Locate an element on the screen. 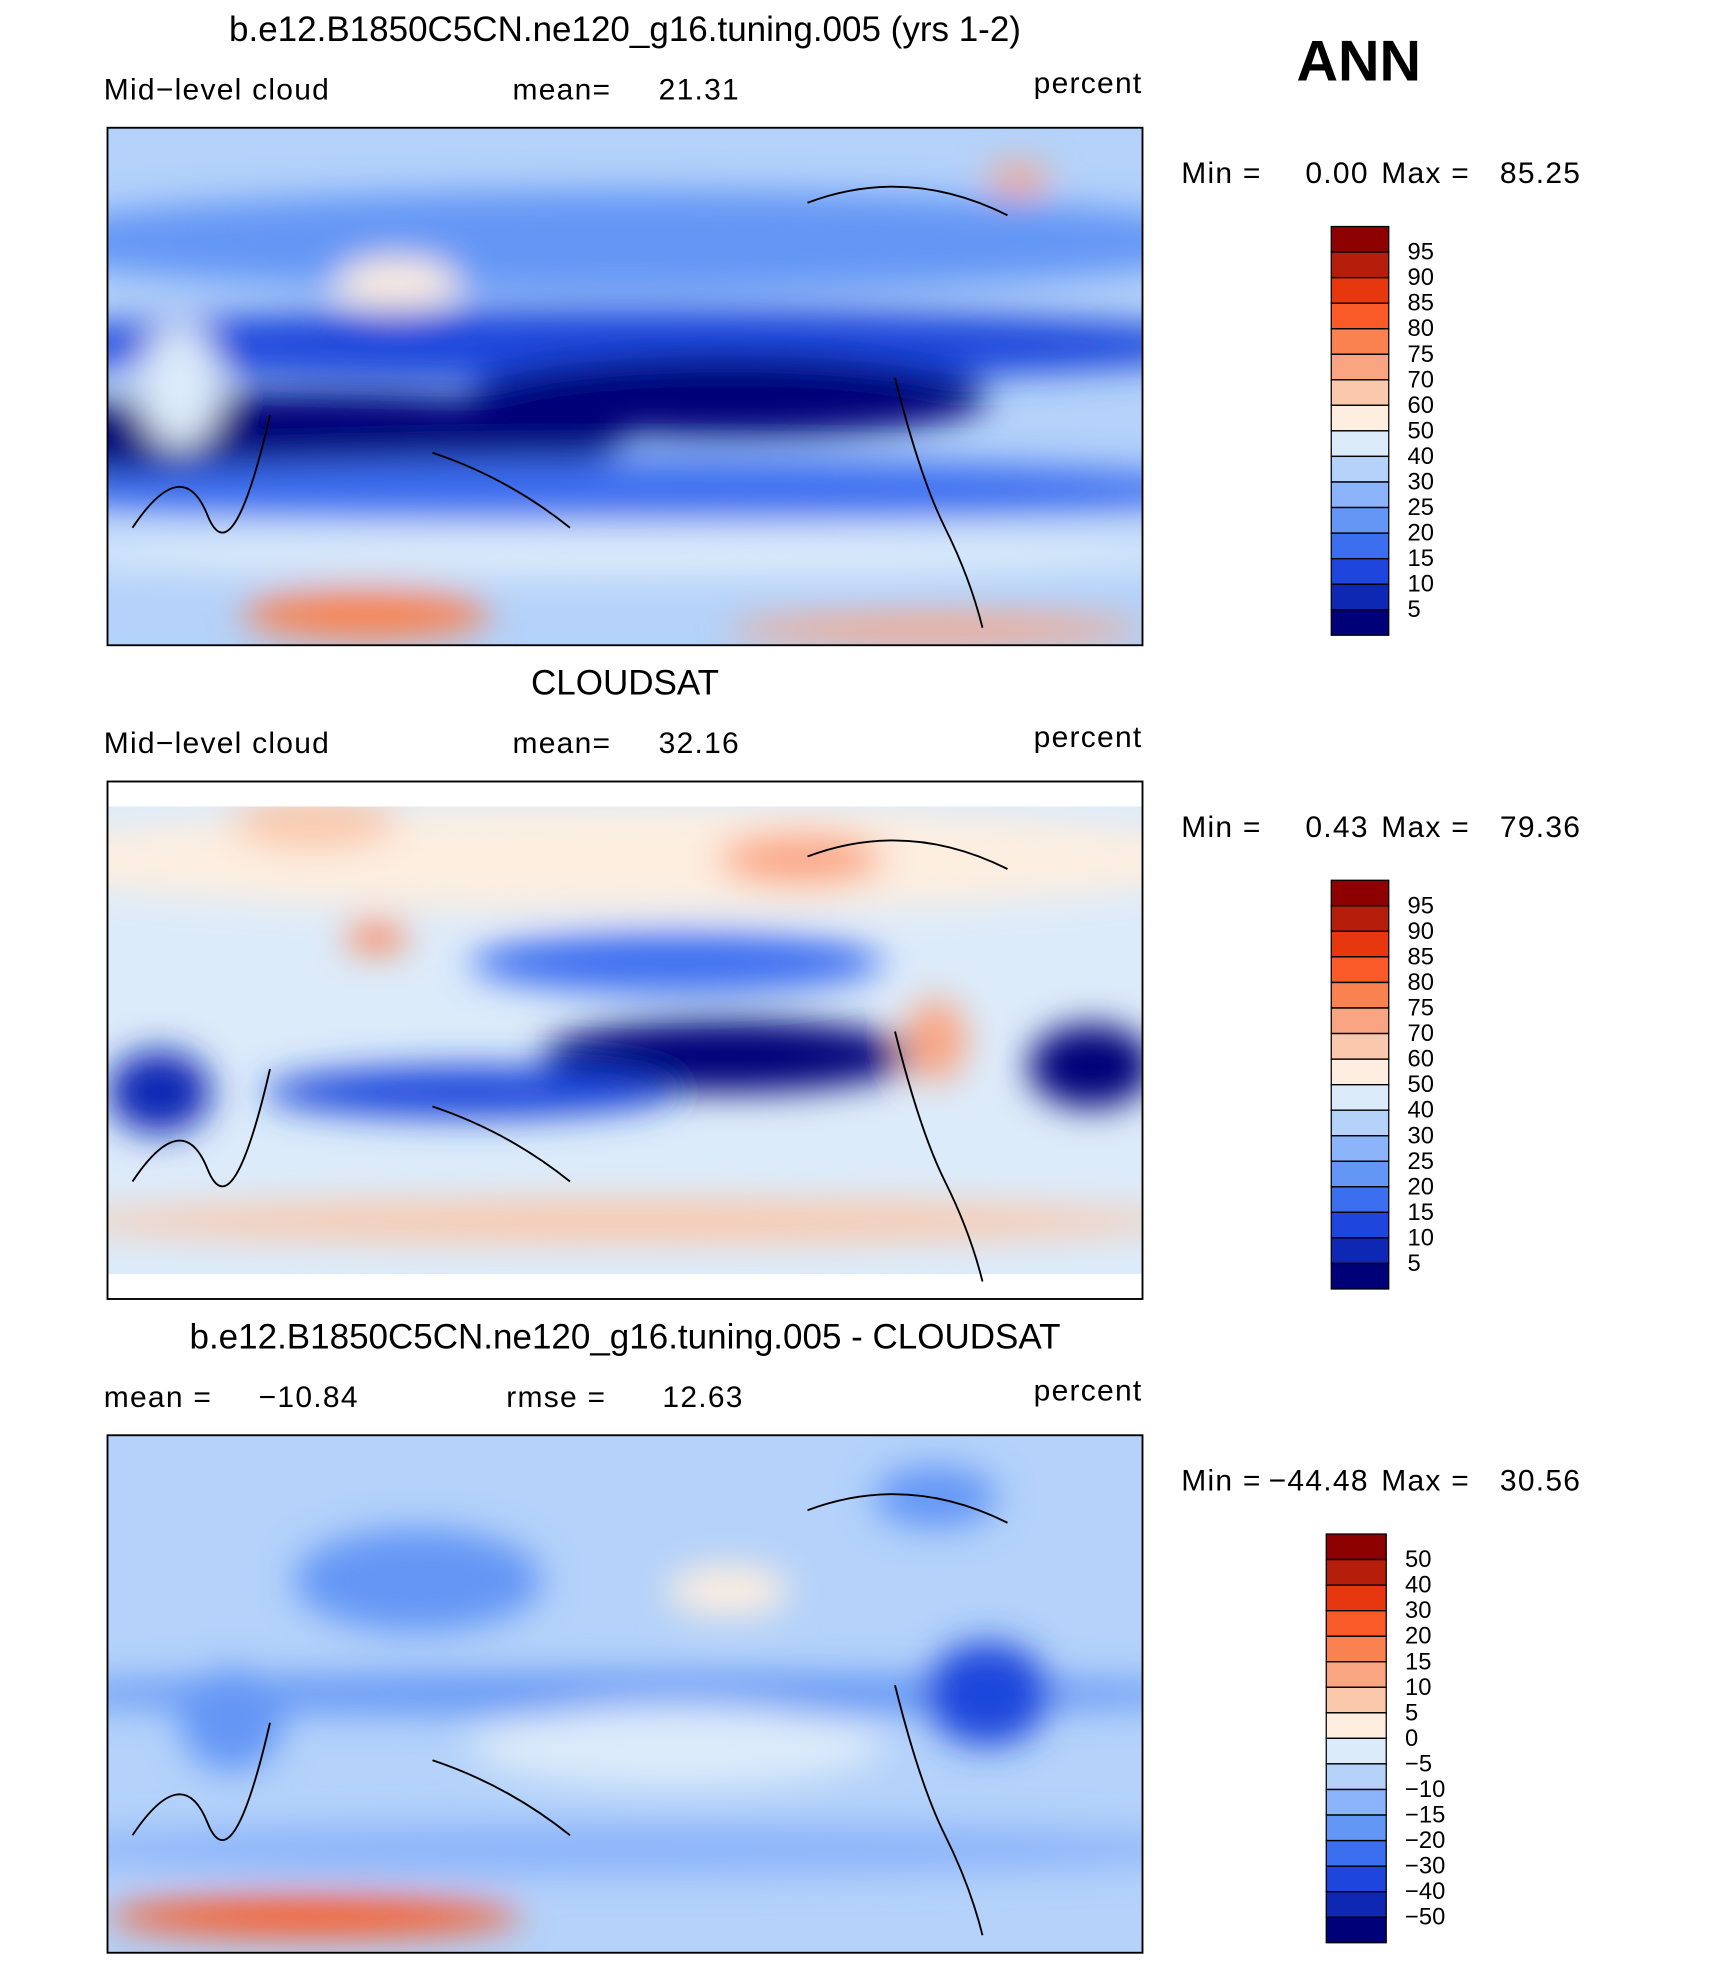 The width and height of the screenshot is (1710, 1963). stat-value: 12.63 is located at coordinates (702, 1397).